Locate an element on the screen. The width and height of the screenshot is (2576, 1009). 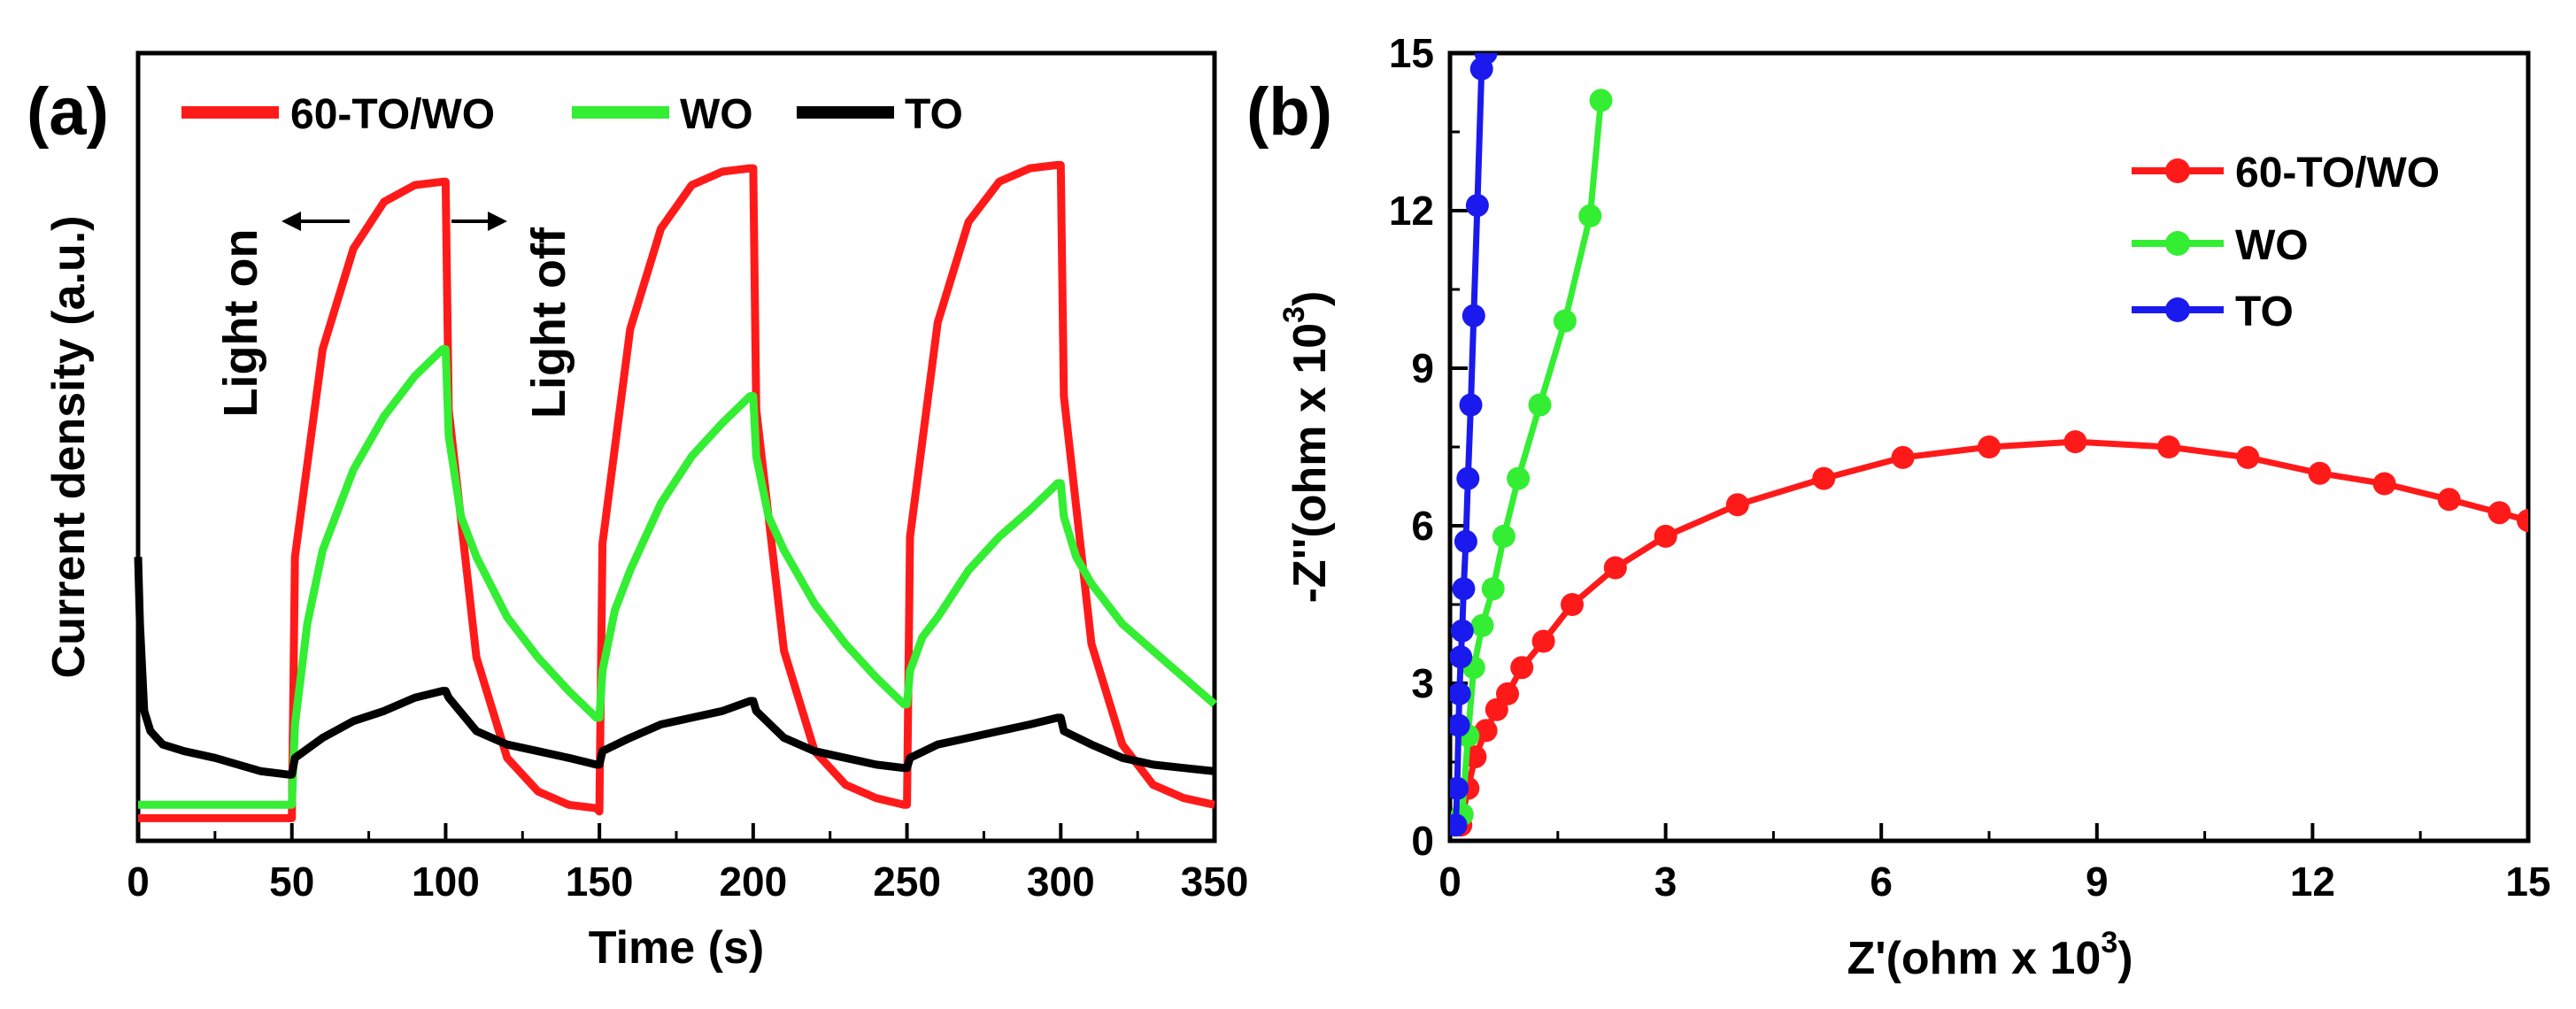
a-series-line-TO is located at coordinates (674, 668).